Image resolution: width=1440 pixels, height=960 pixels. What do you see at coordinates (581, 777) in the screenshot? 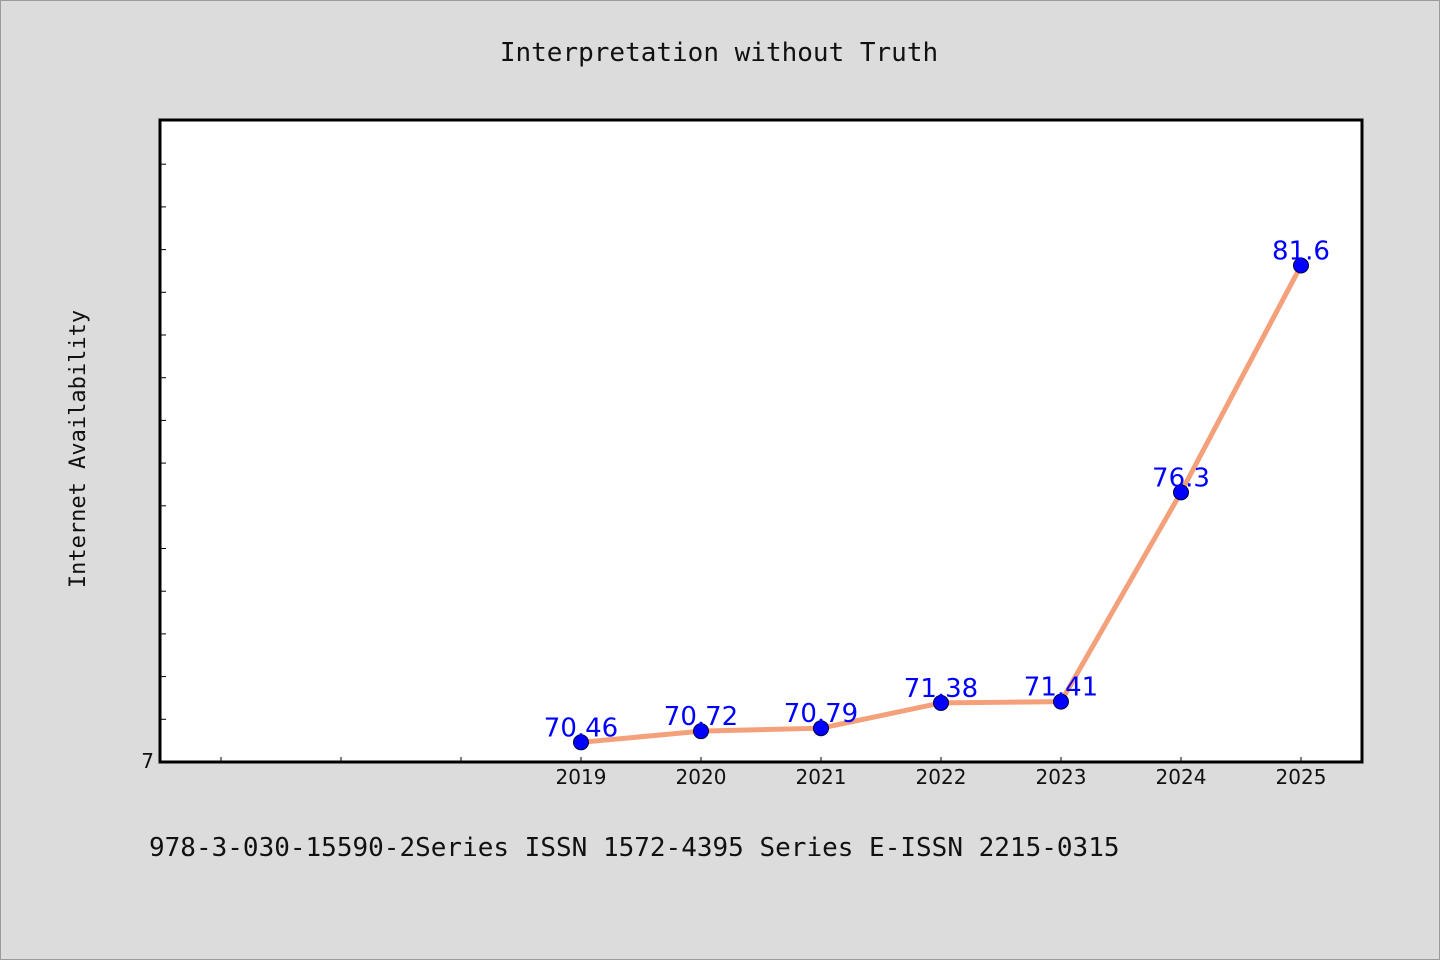
I see `x-tick-label: 2019` at bounding box center [581, 777].